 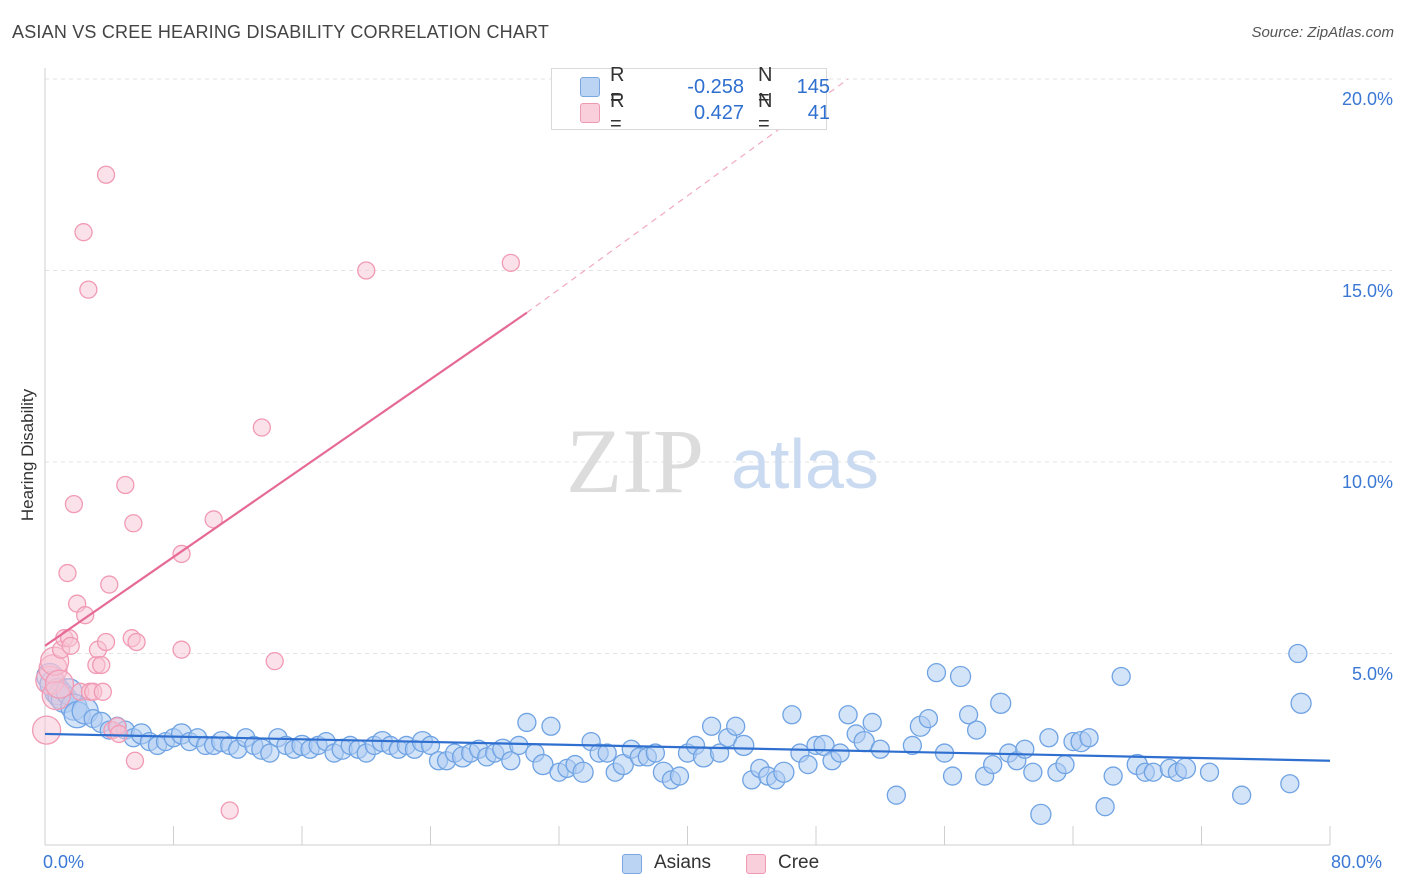 I want to click on legend-swatch-asians, so click(x=590, y=87).